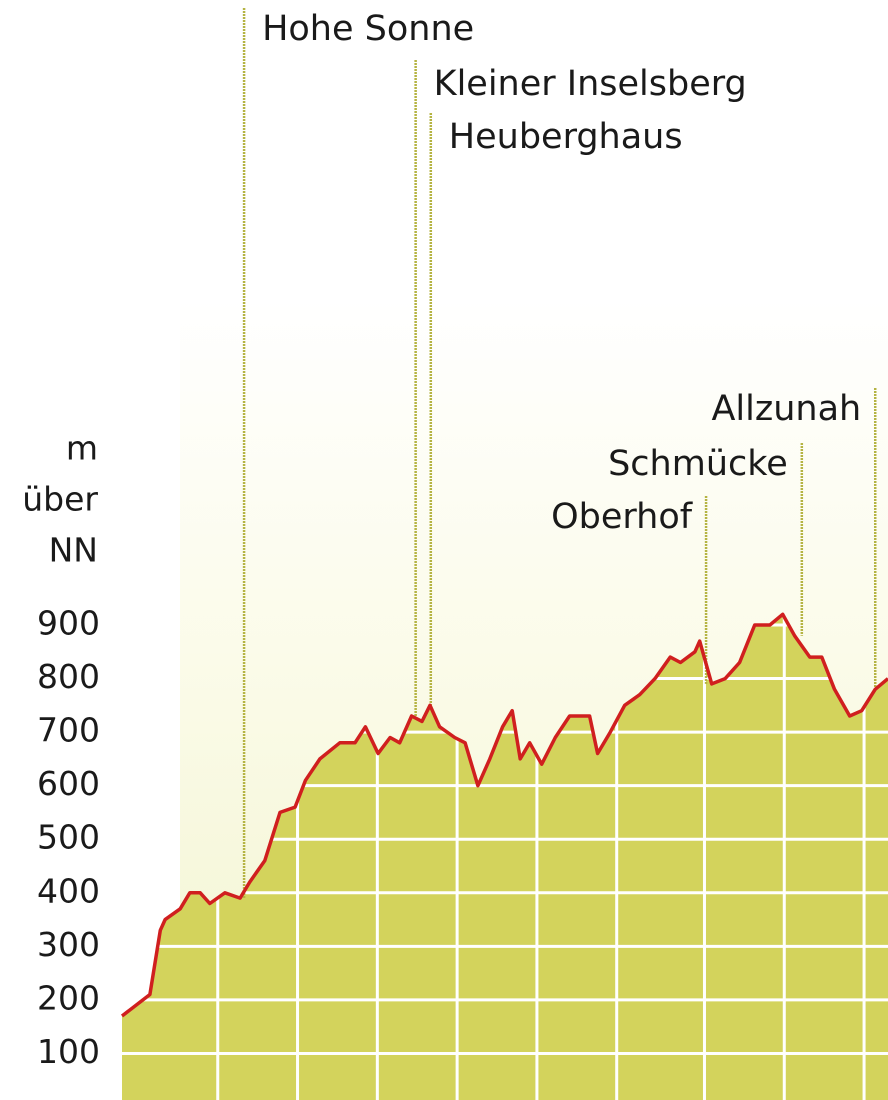 The image size is (888, 1100). I want to click on y-axis-label-line: m, so click(82, 448).